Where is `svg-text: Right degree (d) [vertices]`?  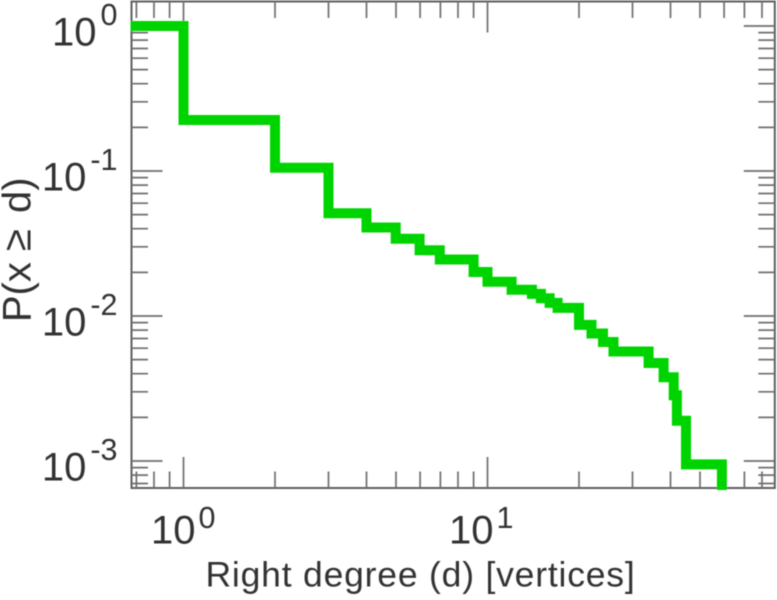 svg-text: Right degree (d) [vertices] is located at coordinates (420, 574).